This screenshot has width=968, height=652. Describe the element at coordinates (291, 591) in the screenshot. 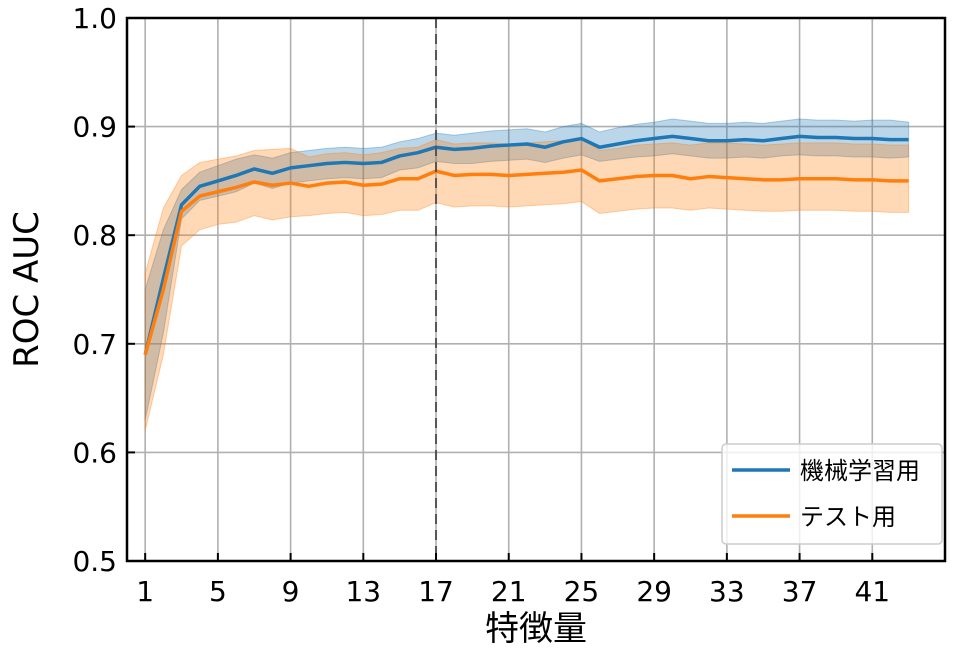

I see `x-tick-label: 9` at that location.